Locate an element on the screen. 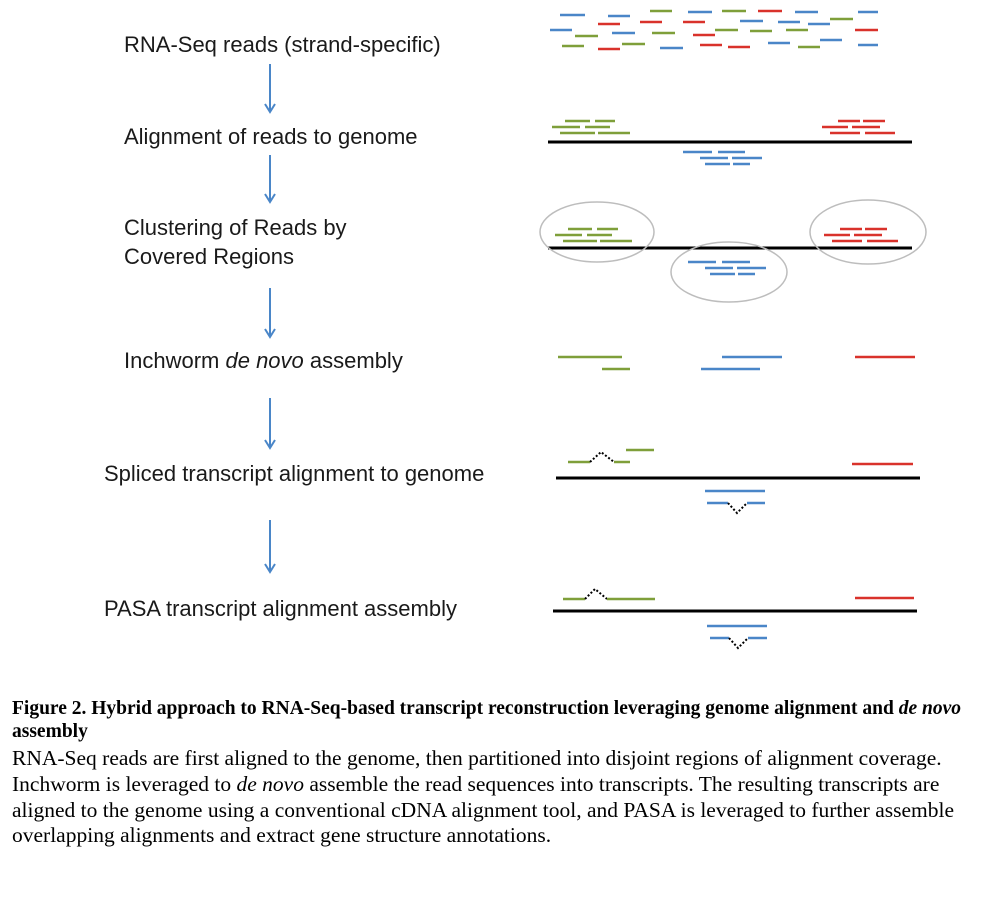 This screenshot has width=1005, height=920. inchworm-text-before: Inchworm is located at coordinates (175, 360).